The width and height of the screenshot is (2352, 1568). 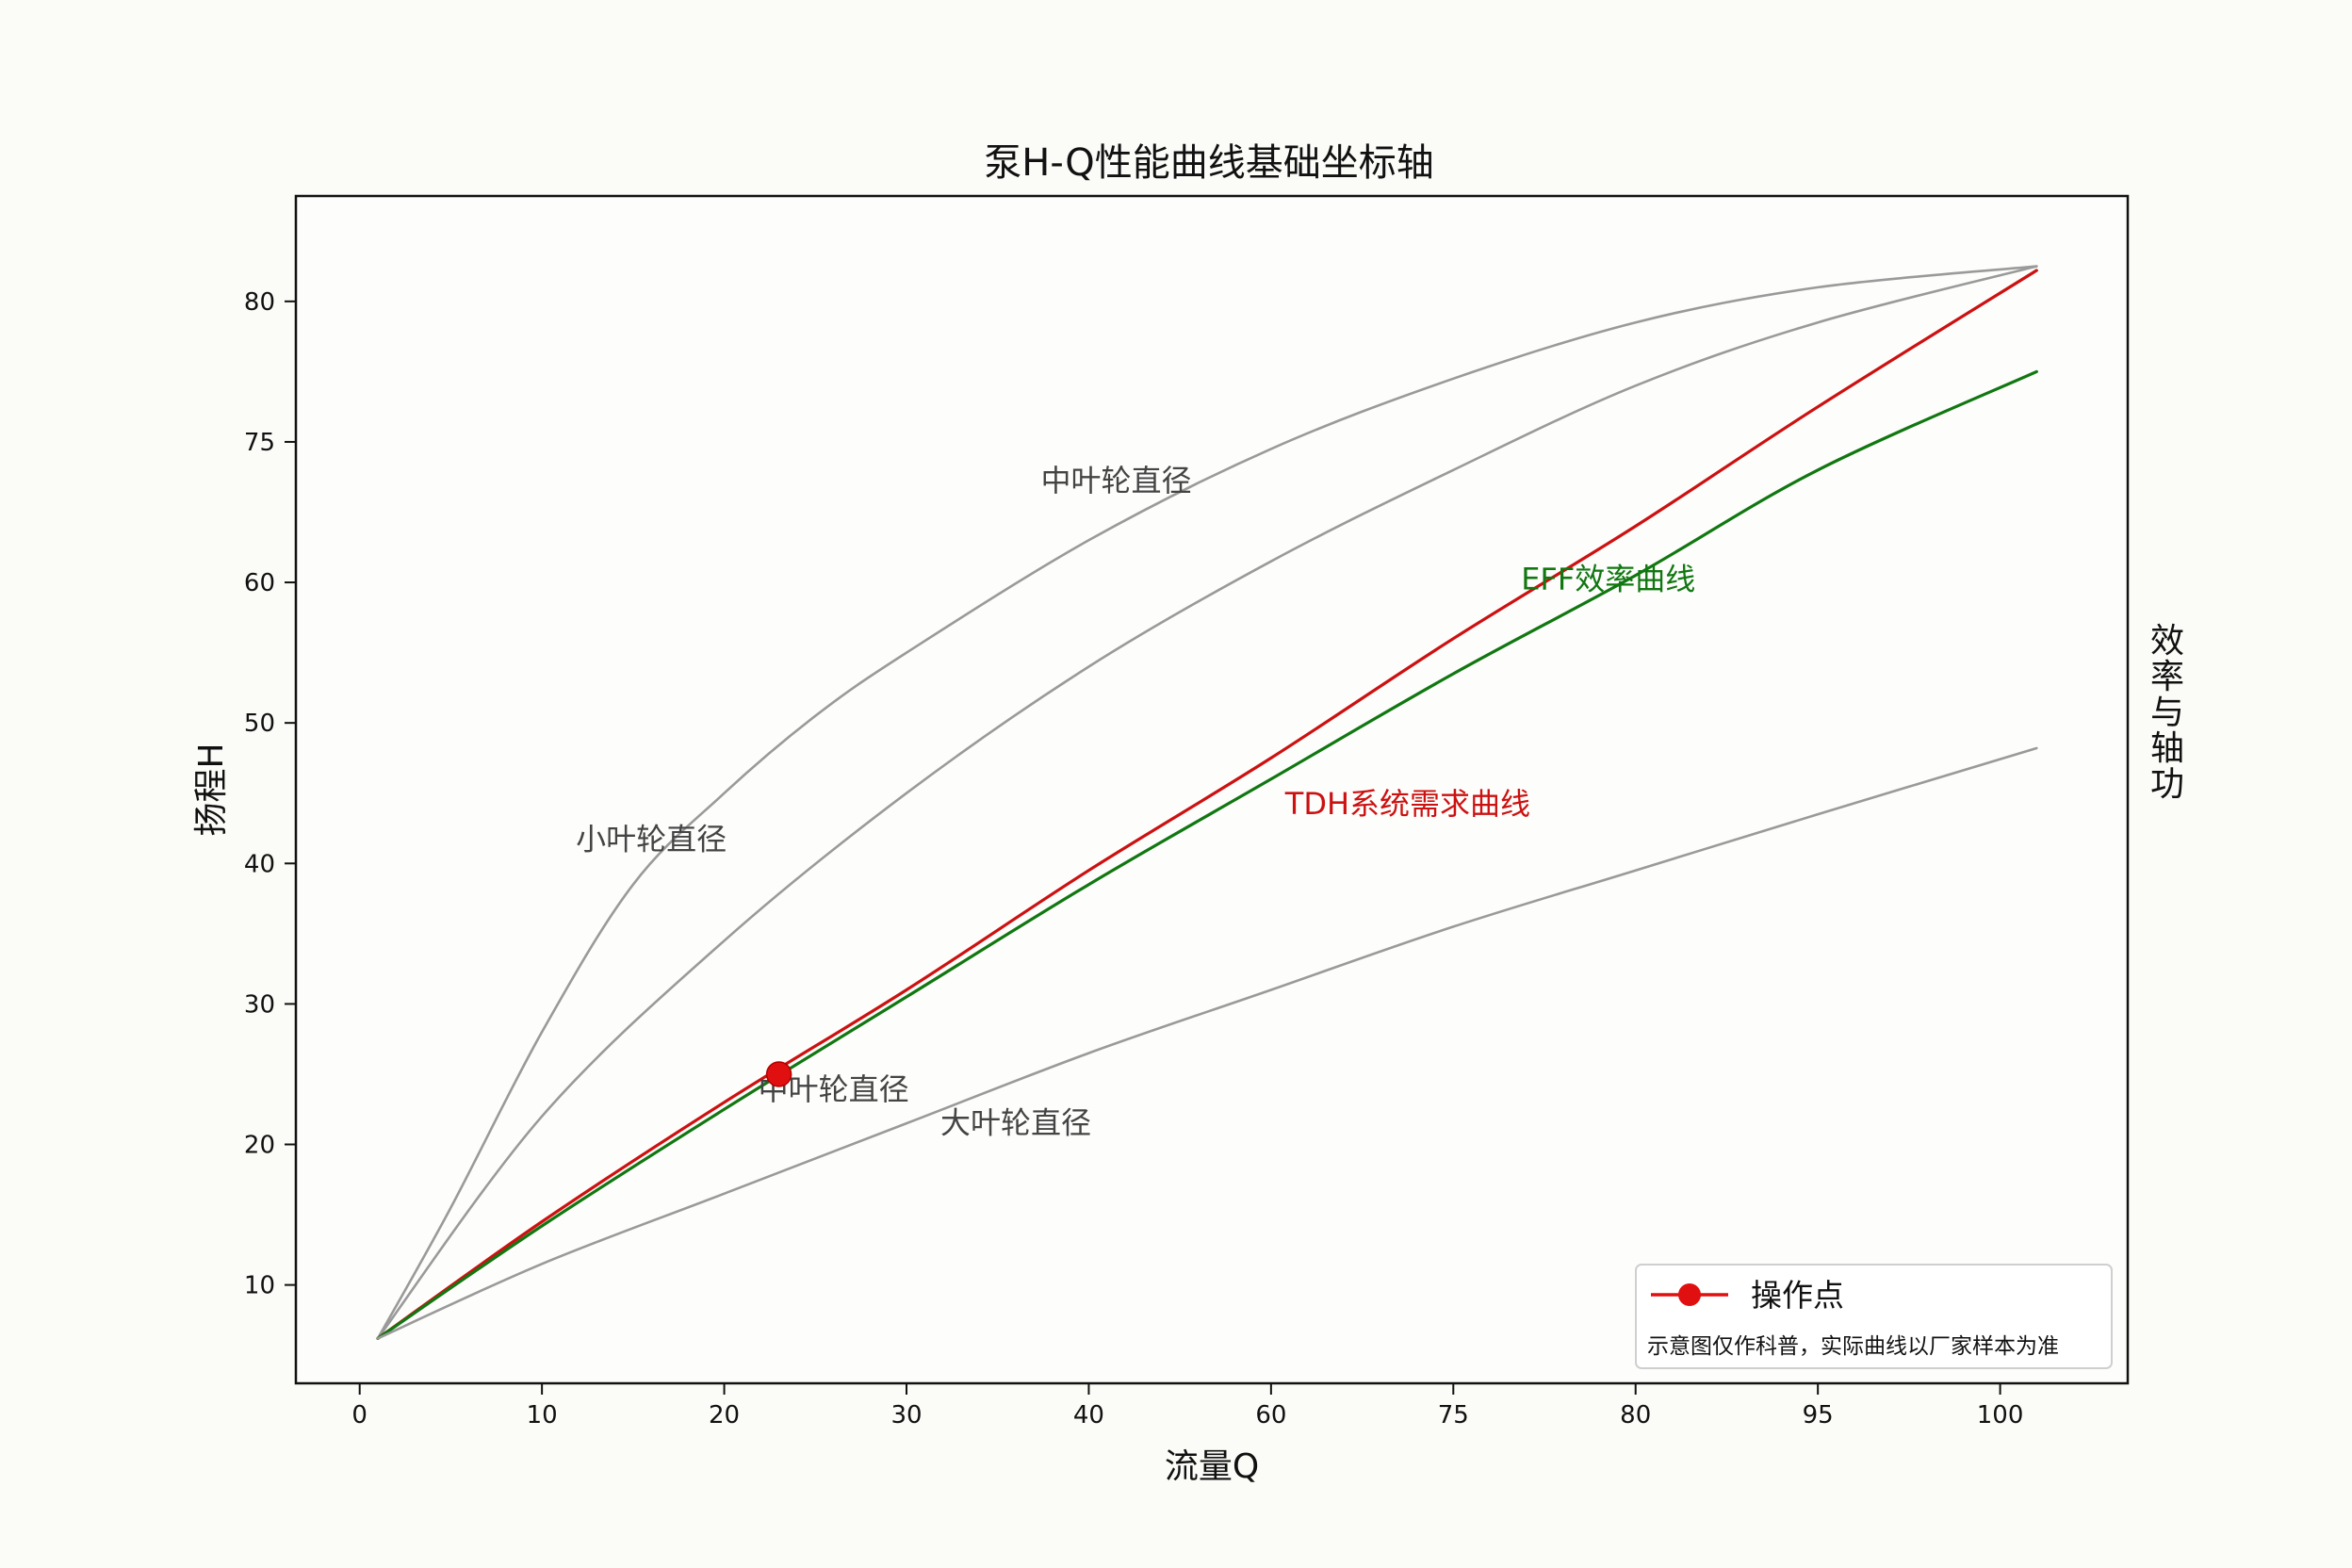 I want to click on y-tick-label: 30, so click(x=259, y=1004).